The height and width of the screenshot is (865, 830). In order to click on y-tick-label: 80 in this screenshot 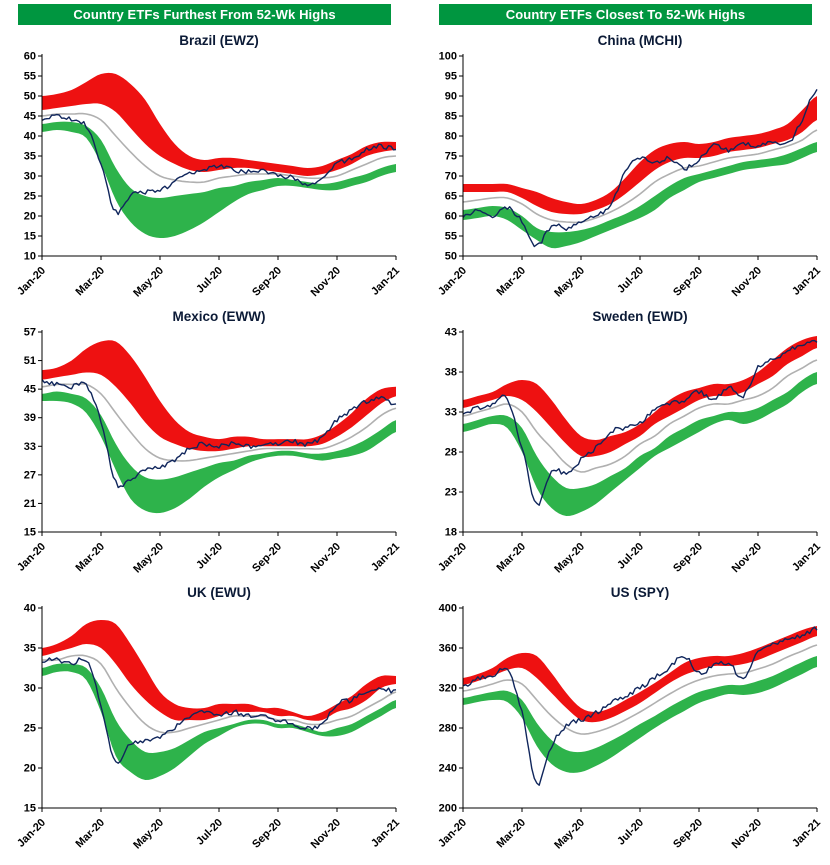, I will do `click(451, 137)`.